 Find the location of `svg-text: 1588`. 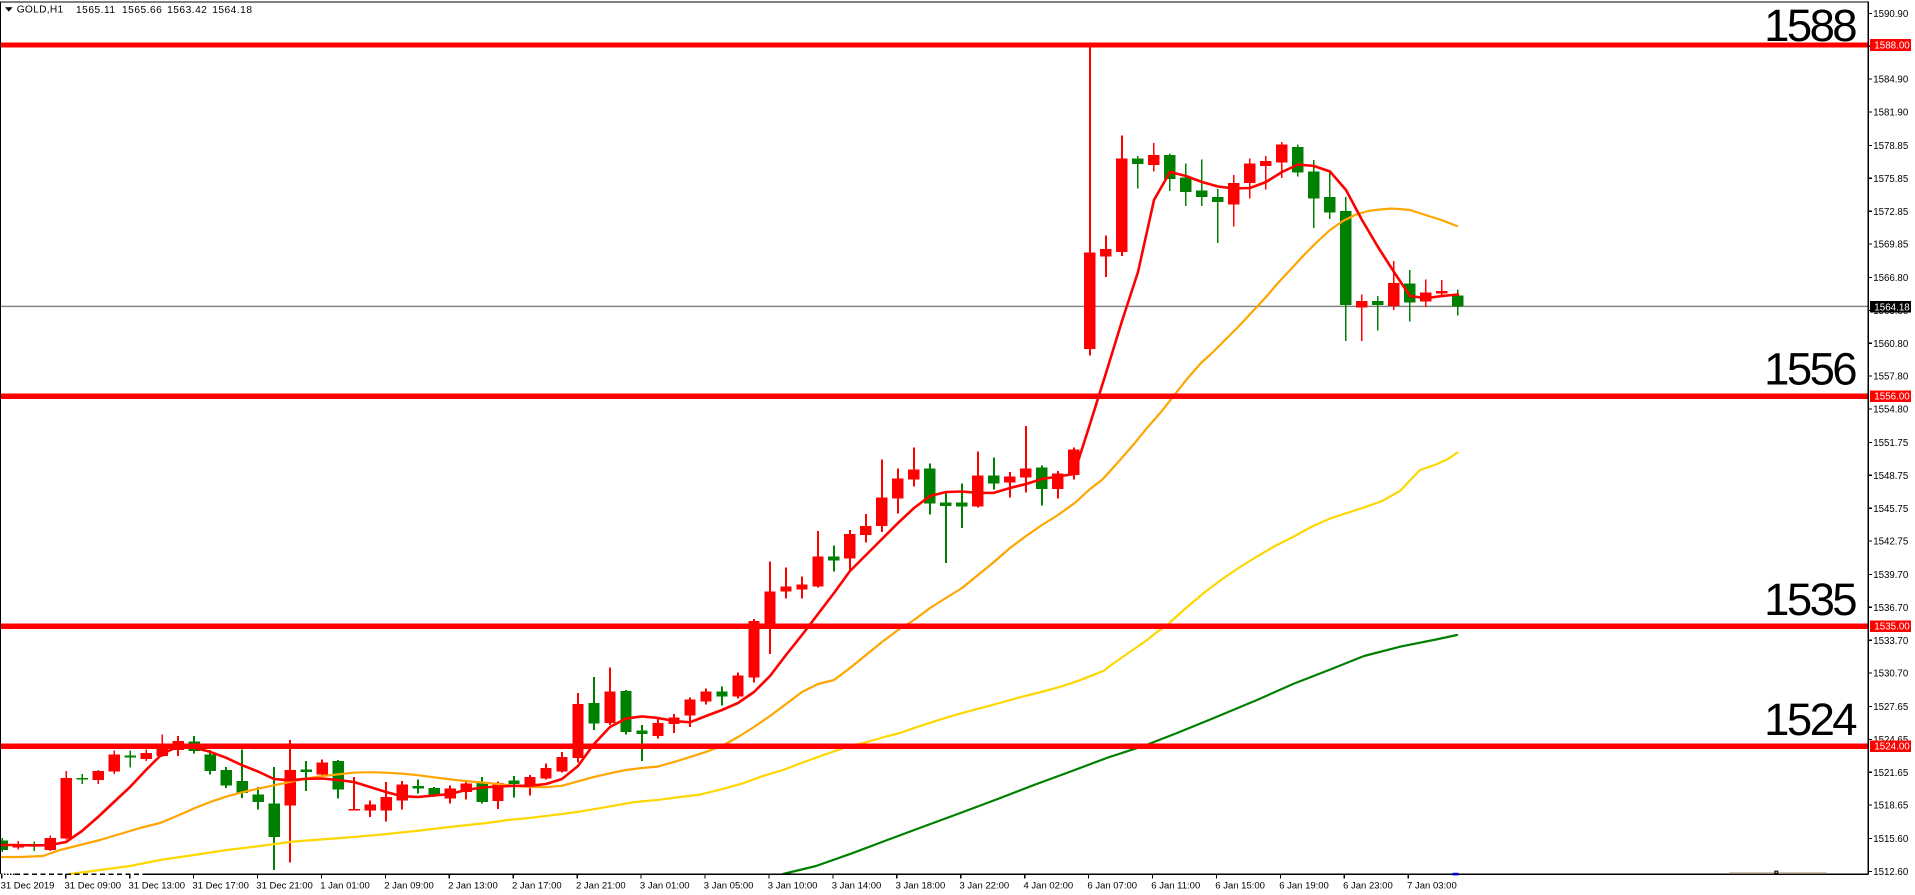

svg-text: 1588 is located at coordinates (1810, 25).